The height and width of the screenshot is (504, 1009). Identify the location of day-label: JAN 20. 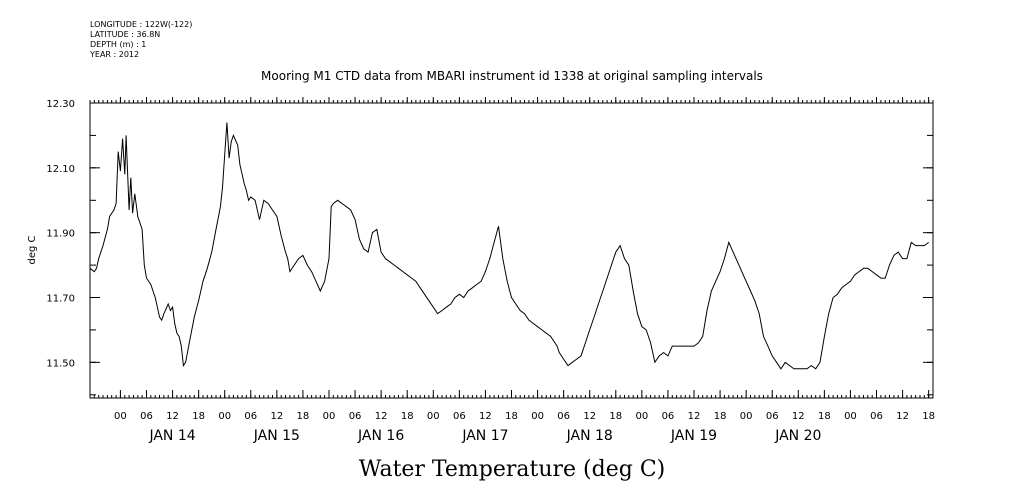
(797, 436).